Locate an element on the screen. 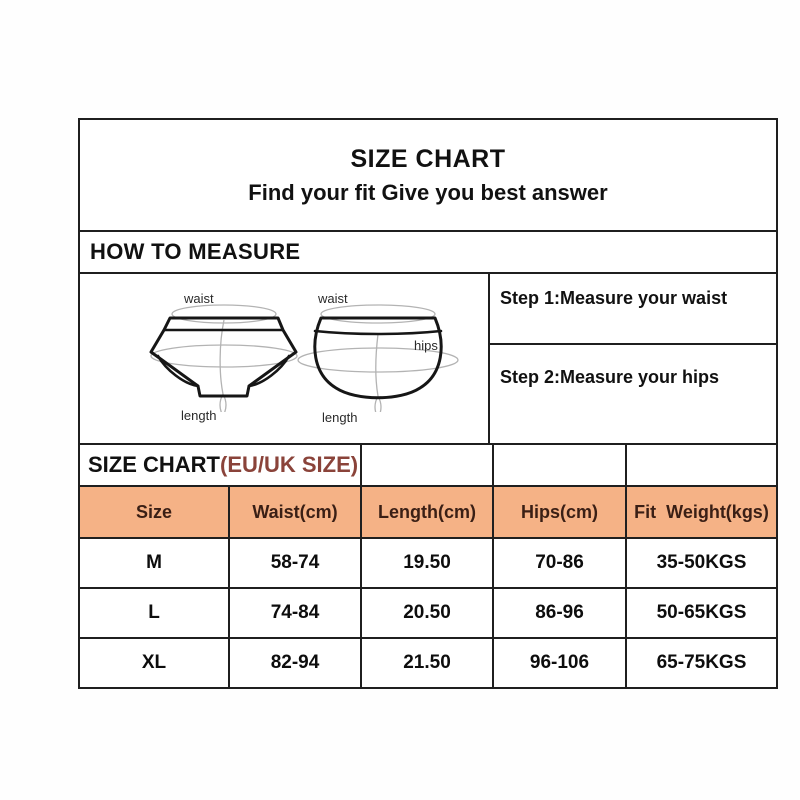  step-2-text: Step 2:Measure your hips is located at coordinates (633, 393).